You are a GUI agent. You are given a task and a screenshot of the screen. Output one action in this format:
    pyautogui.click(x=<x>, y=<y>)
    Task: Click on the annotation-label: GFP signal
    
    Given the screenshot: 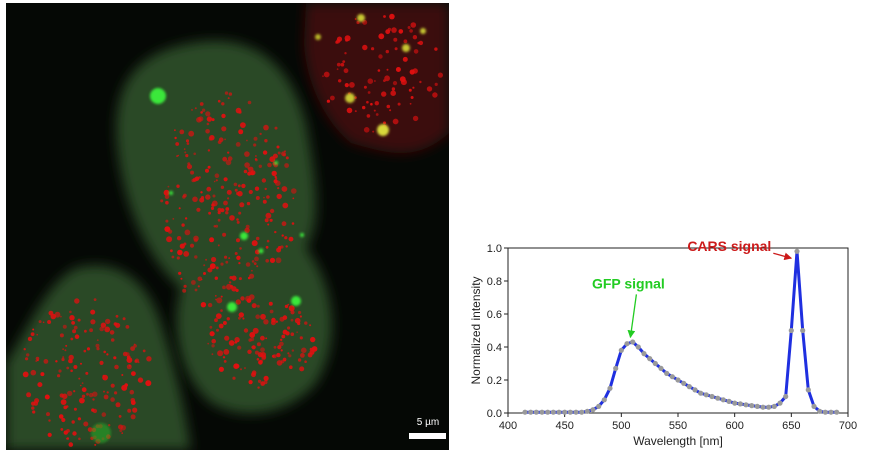 What is the action you would take?
    pyautogui.click(x=628, y=283)
    